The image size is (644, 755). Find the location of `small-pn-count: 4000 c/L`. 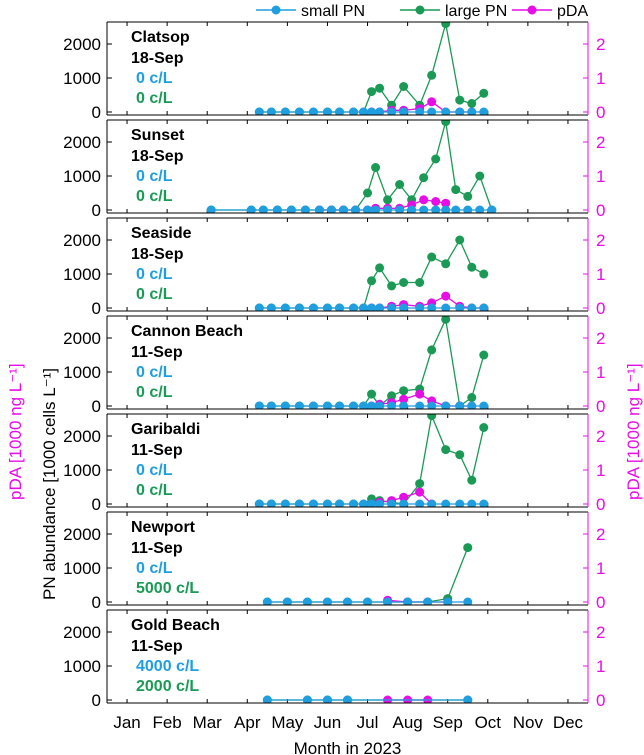

small-pn-count: 4000 c/L is located at coordinates (167, 666).